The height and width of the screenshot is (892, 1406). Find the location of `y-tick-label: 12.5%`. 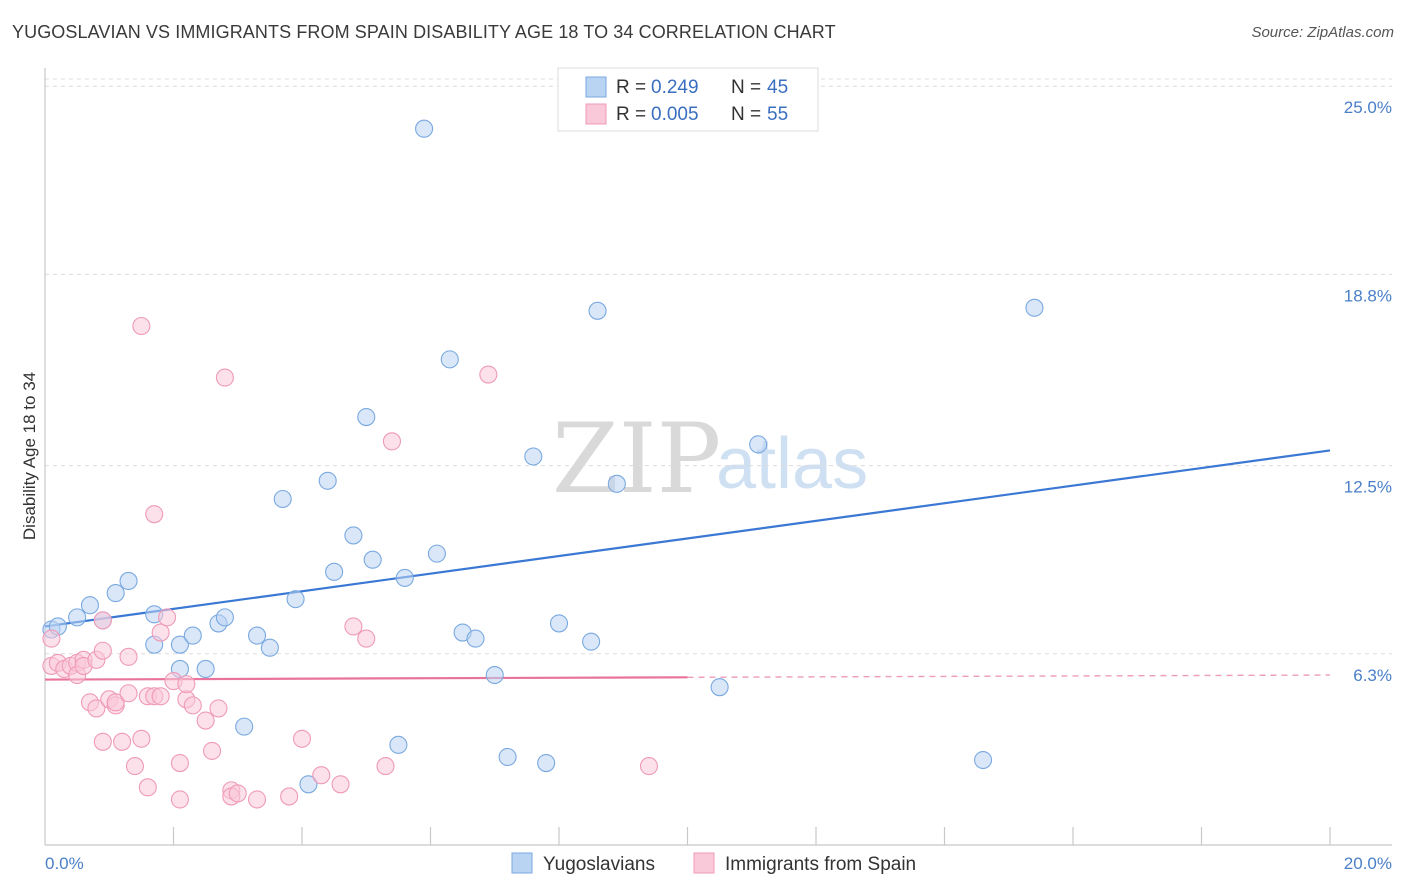

y-tick-label: 12.5% is located at coordinates (1368, 487).